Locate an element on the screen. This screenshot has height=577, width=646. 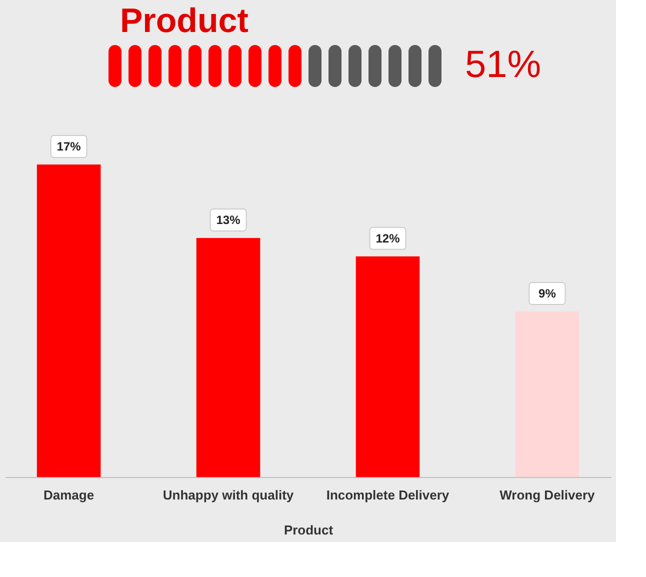
data-label: 13% is located at coordinates (228, 220).